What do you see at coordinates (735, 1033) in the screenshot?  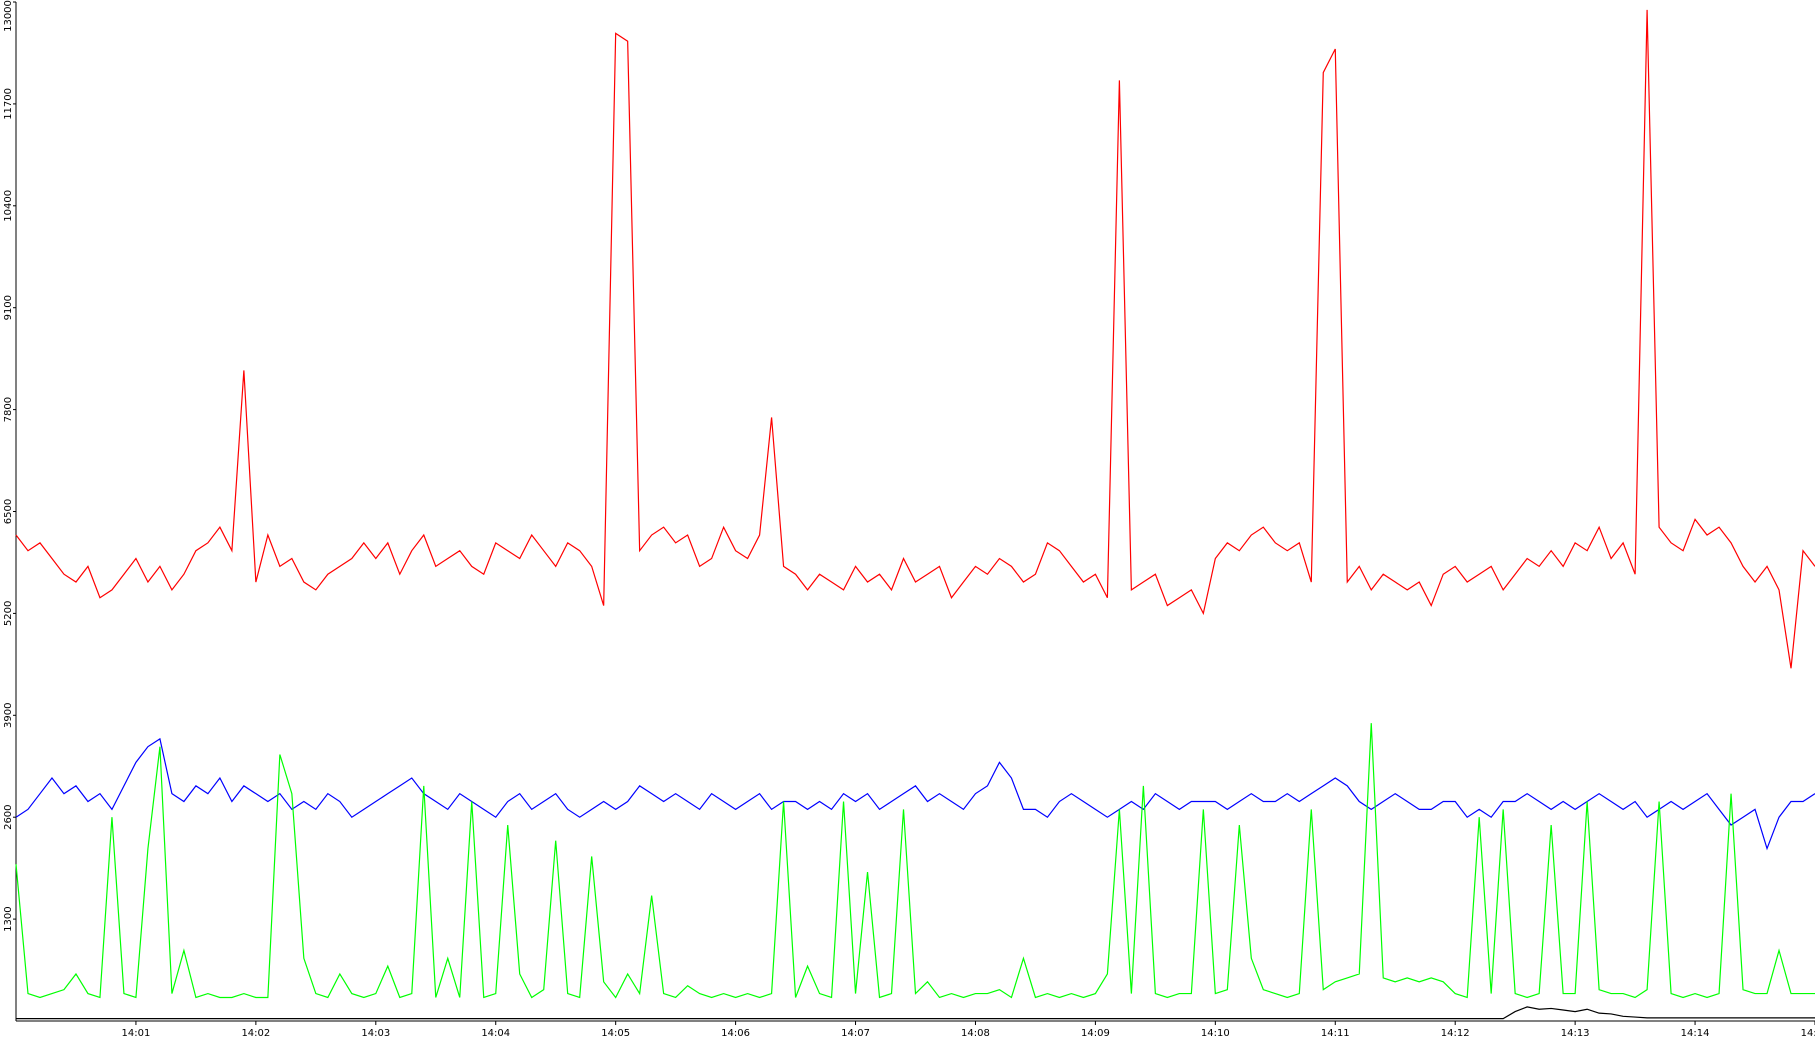 I see `x-tick-label: 14:06` at bounding box center [735, 1033].